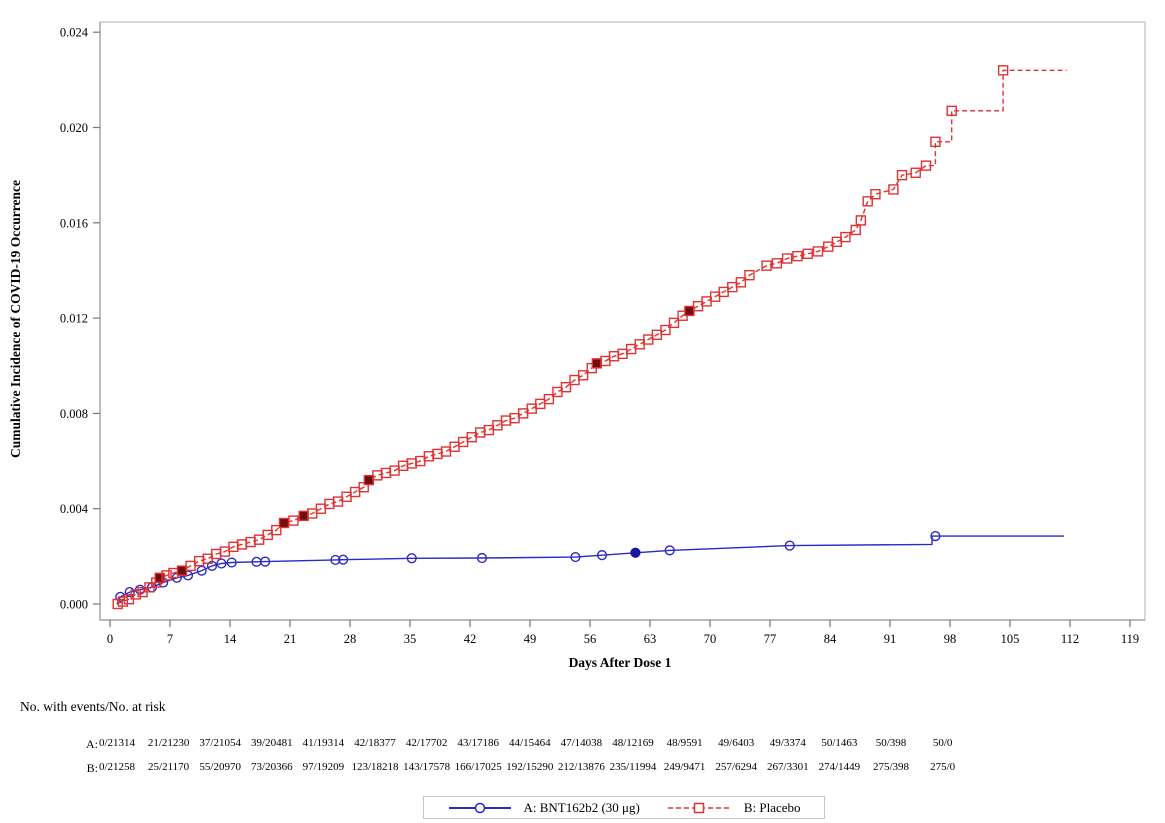  What do you see at coordinates (635, 552) in the screenshot?
I see `marker-circle-filled` at bounding box center [635, 552].